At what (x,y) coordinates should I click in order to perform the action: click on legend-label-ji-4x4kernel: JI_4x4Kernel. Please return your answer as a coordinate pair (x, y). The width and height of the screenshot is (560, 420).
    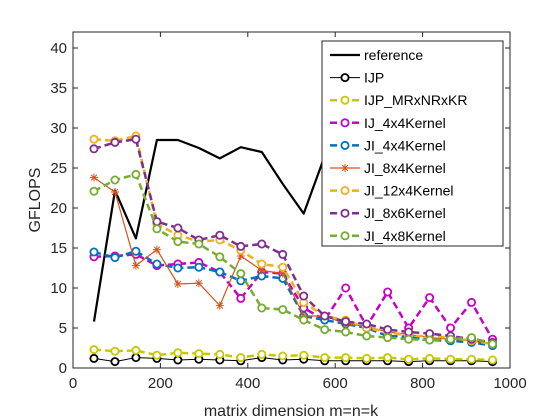
    Looking at the image, I should click on (405, 145).